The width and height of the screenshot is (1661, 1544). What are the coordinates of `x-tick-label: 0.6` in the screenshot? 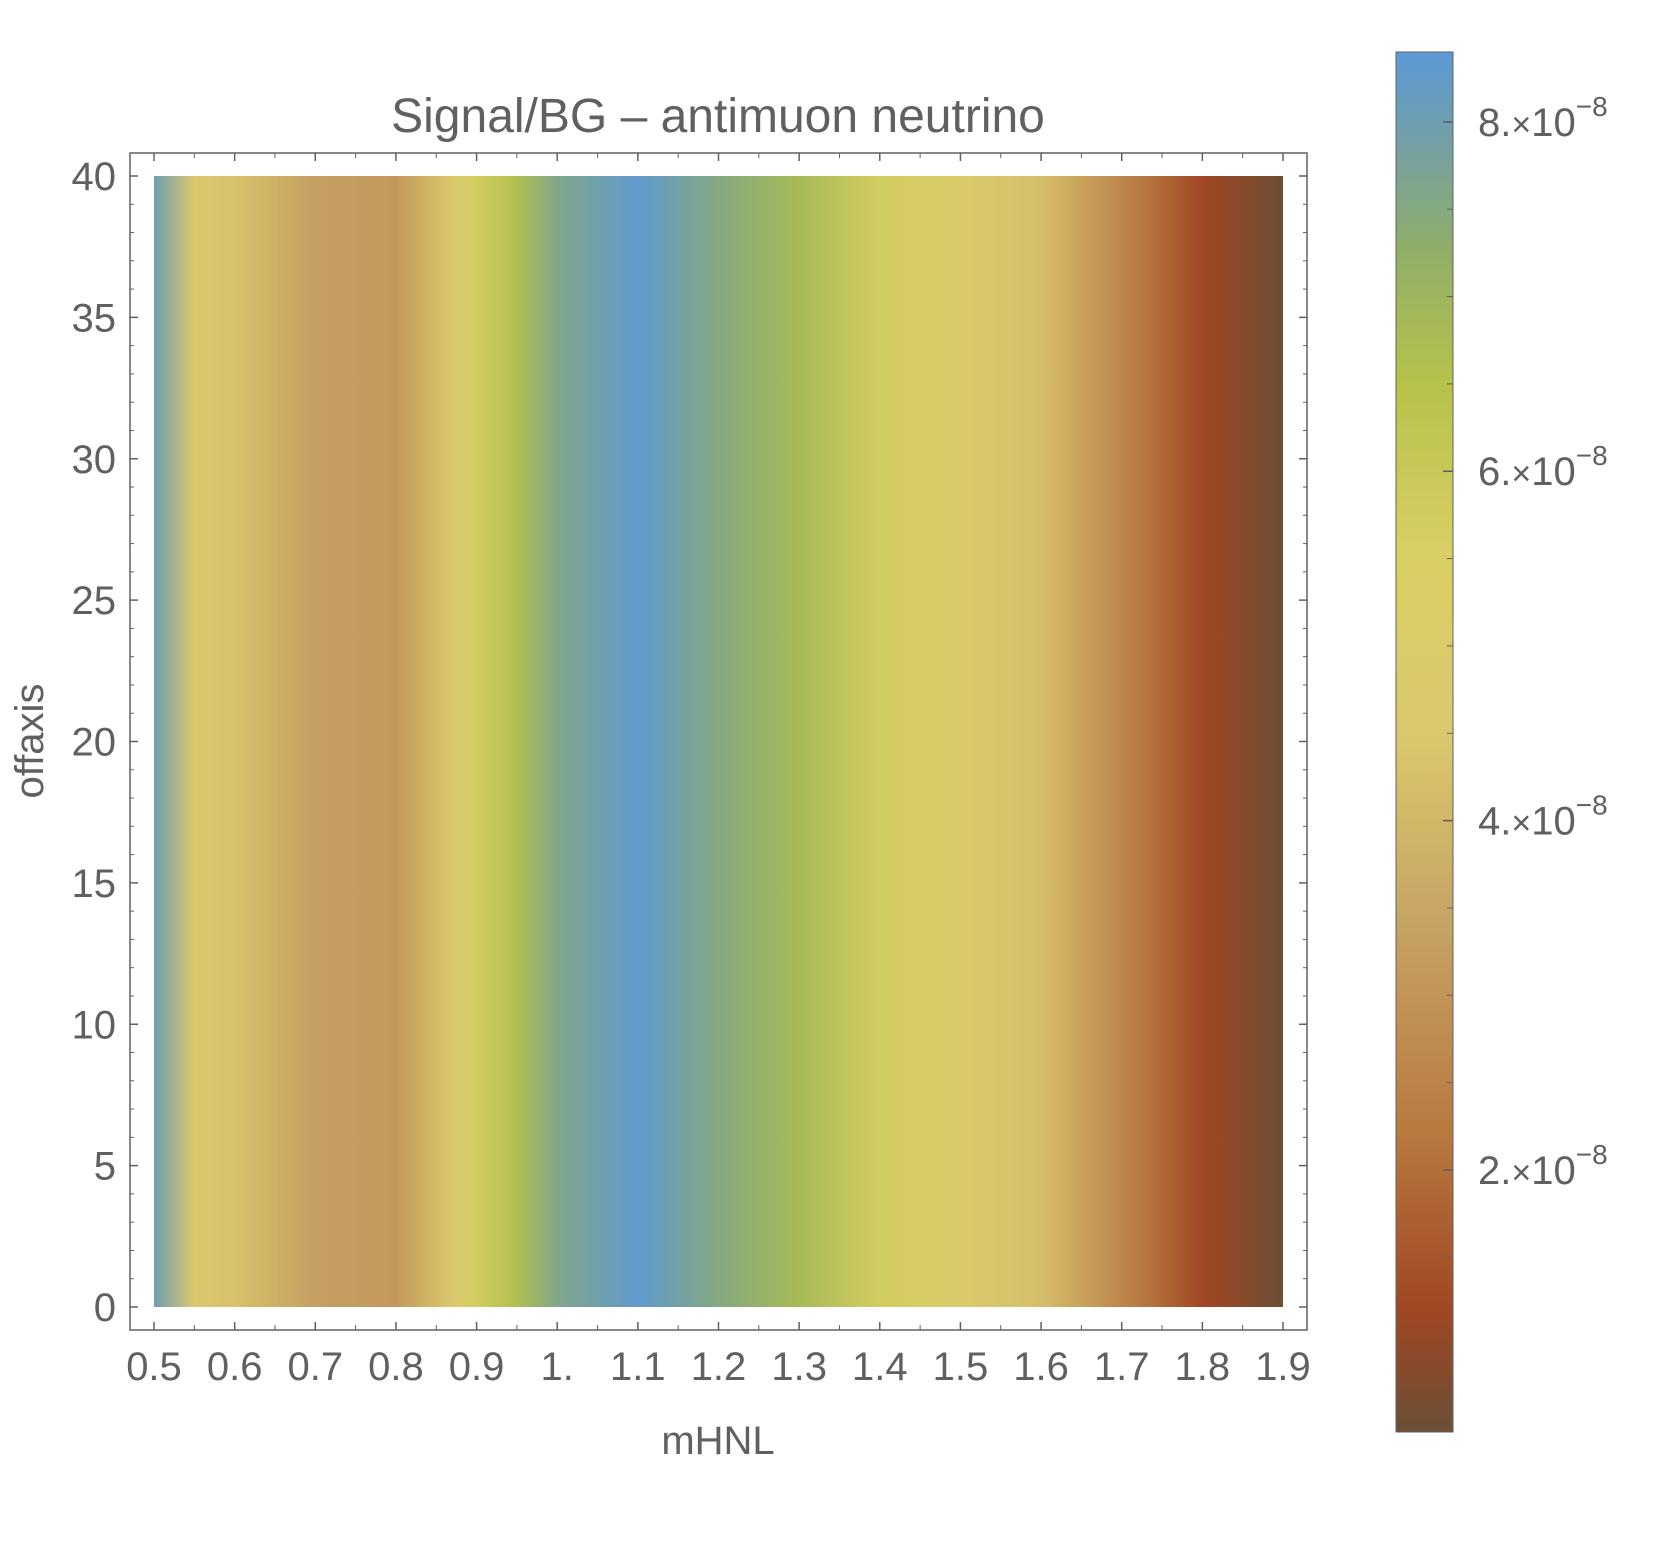 It's located at (235, 1367).